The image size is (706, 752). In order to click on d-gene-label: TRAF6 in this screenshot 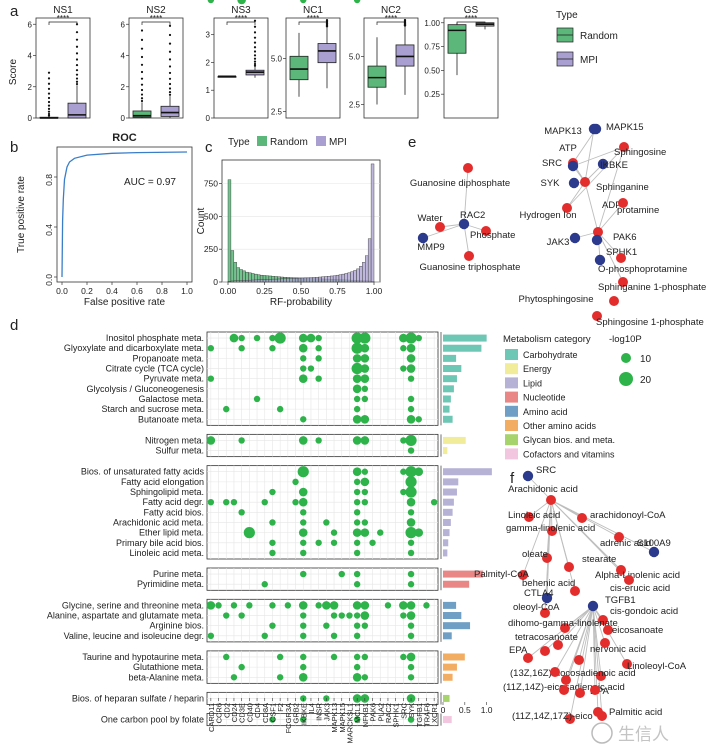, I will do `click(426, 715)`.